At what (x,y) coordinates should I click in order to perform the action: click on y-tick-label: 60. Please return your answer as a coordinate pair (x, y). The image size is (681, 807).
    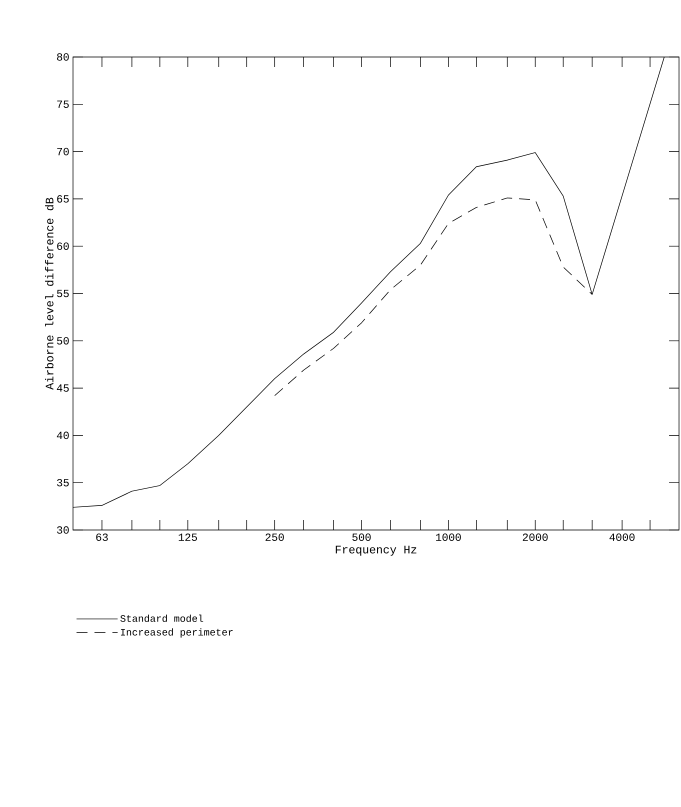
    Looking at the image, I should click on (63, 246).